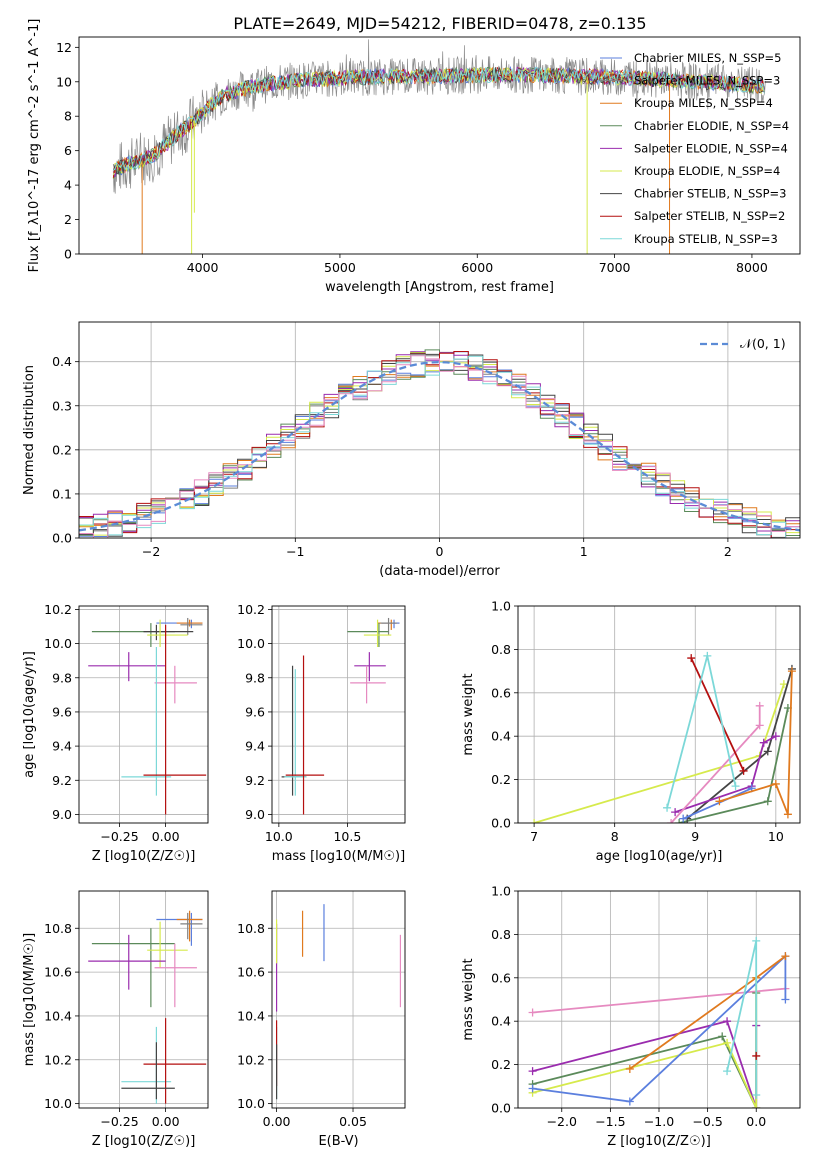 The height and width of the screenshot is (1170, 819). I want to click on legend-entry: 𝒩(0, 1), so click(763, 343).